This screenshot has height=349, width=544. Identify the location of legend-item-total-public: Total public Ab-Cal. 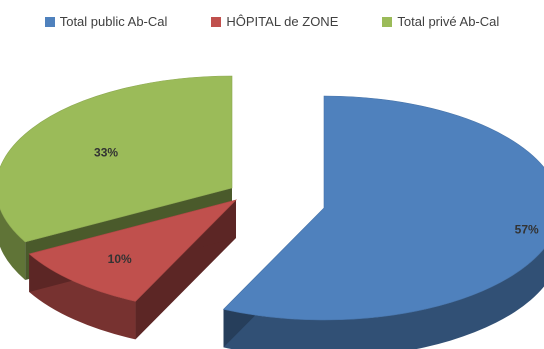
(106, 21).